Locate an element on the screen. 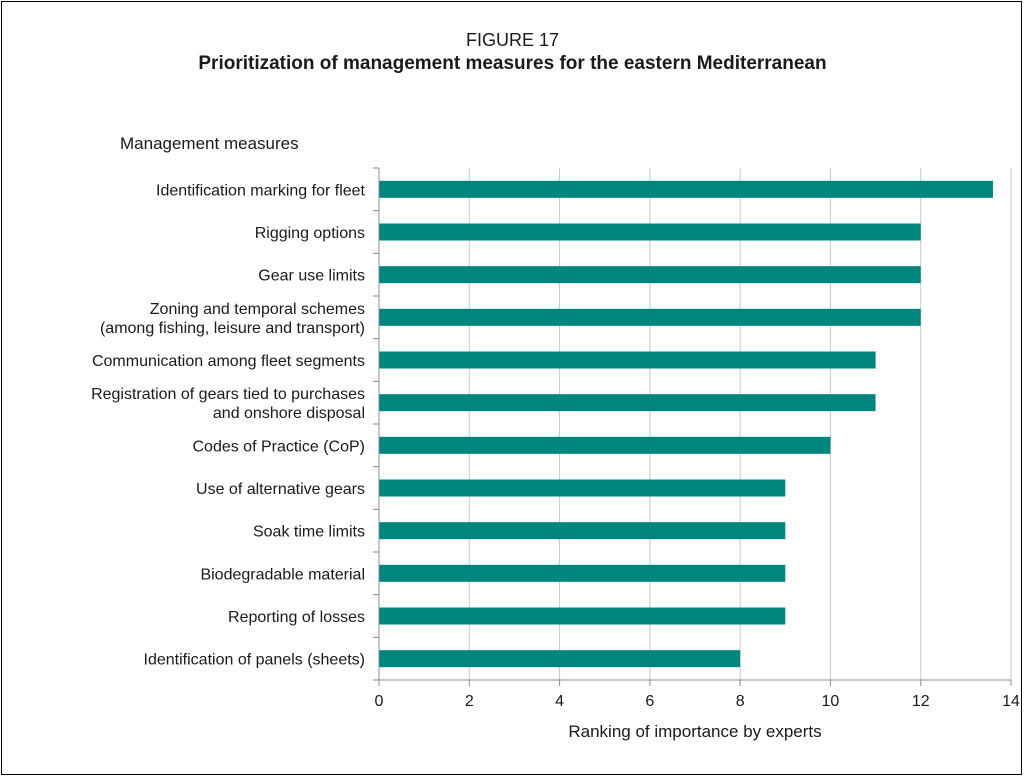 Image resolution: width=1025 pixels, height=778 pixels. x-tick-label: 0 is located at coordinates (379, 701).